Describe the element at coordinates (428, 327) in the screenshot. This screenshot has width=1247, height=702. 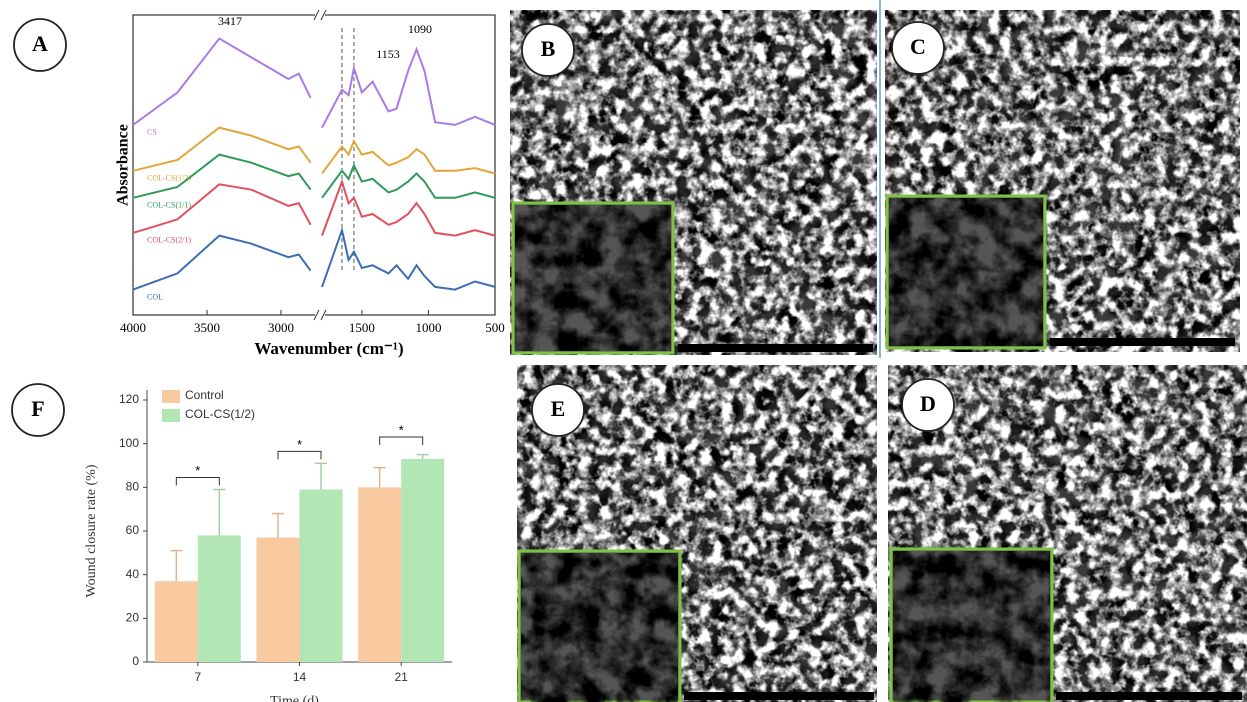
I see `x-tick-label: 1000` at that location.